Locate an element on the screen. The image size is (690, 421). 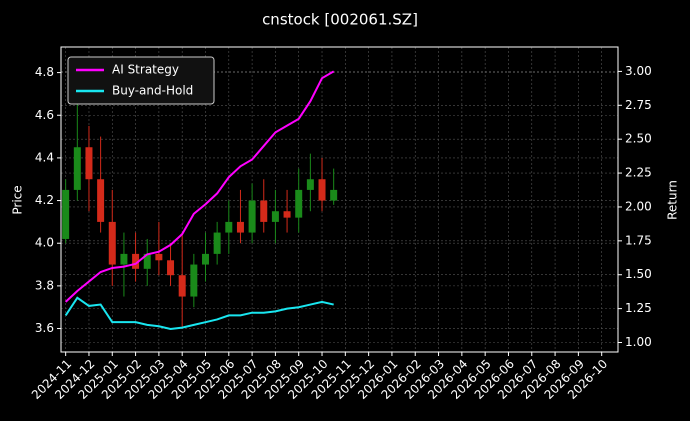
y-tick-label: 3.6 is located at coordinates (44, 328).